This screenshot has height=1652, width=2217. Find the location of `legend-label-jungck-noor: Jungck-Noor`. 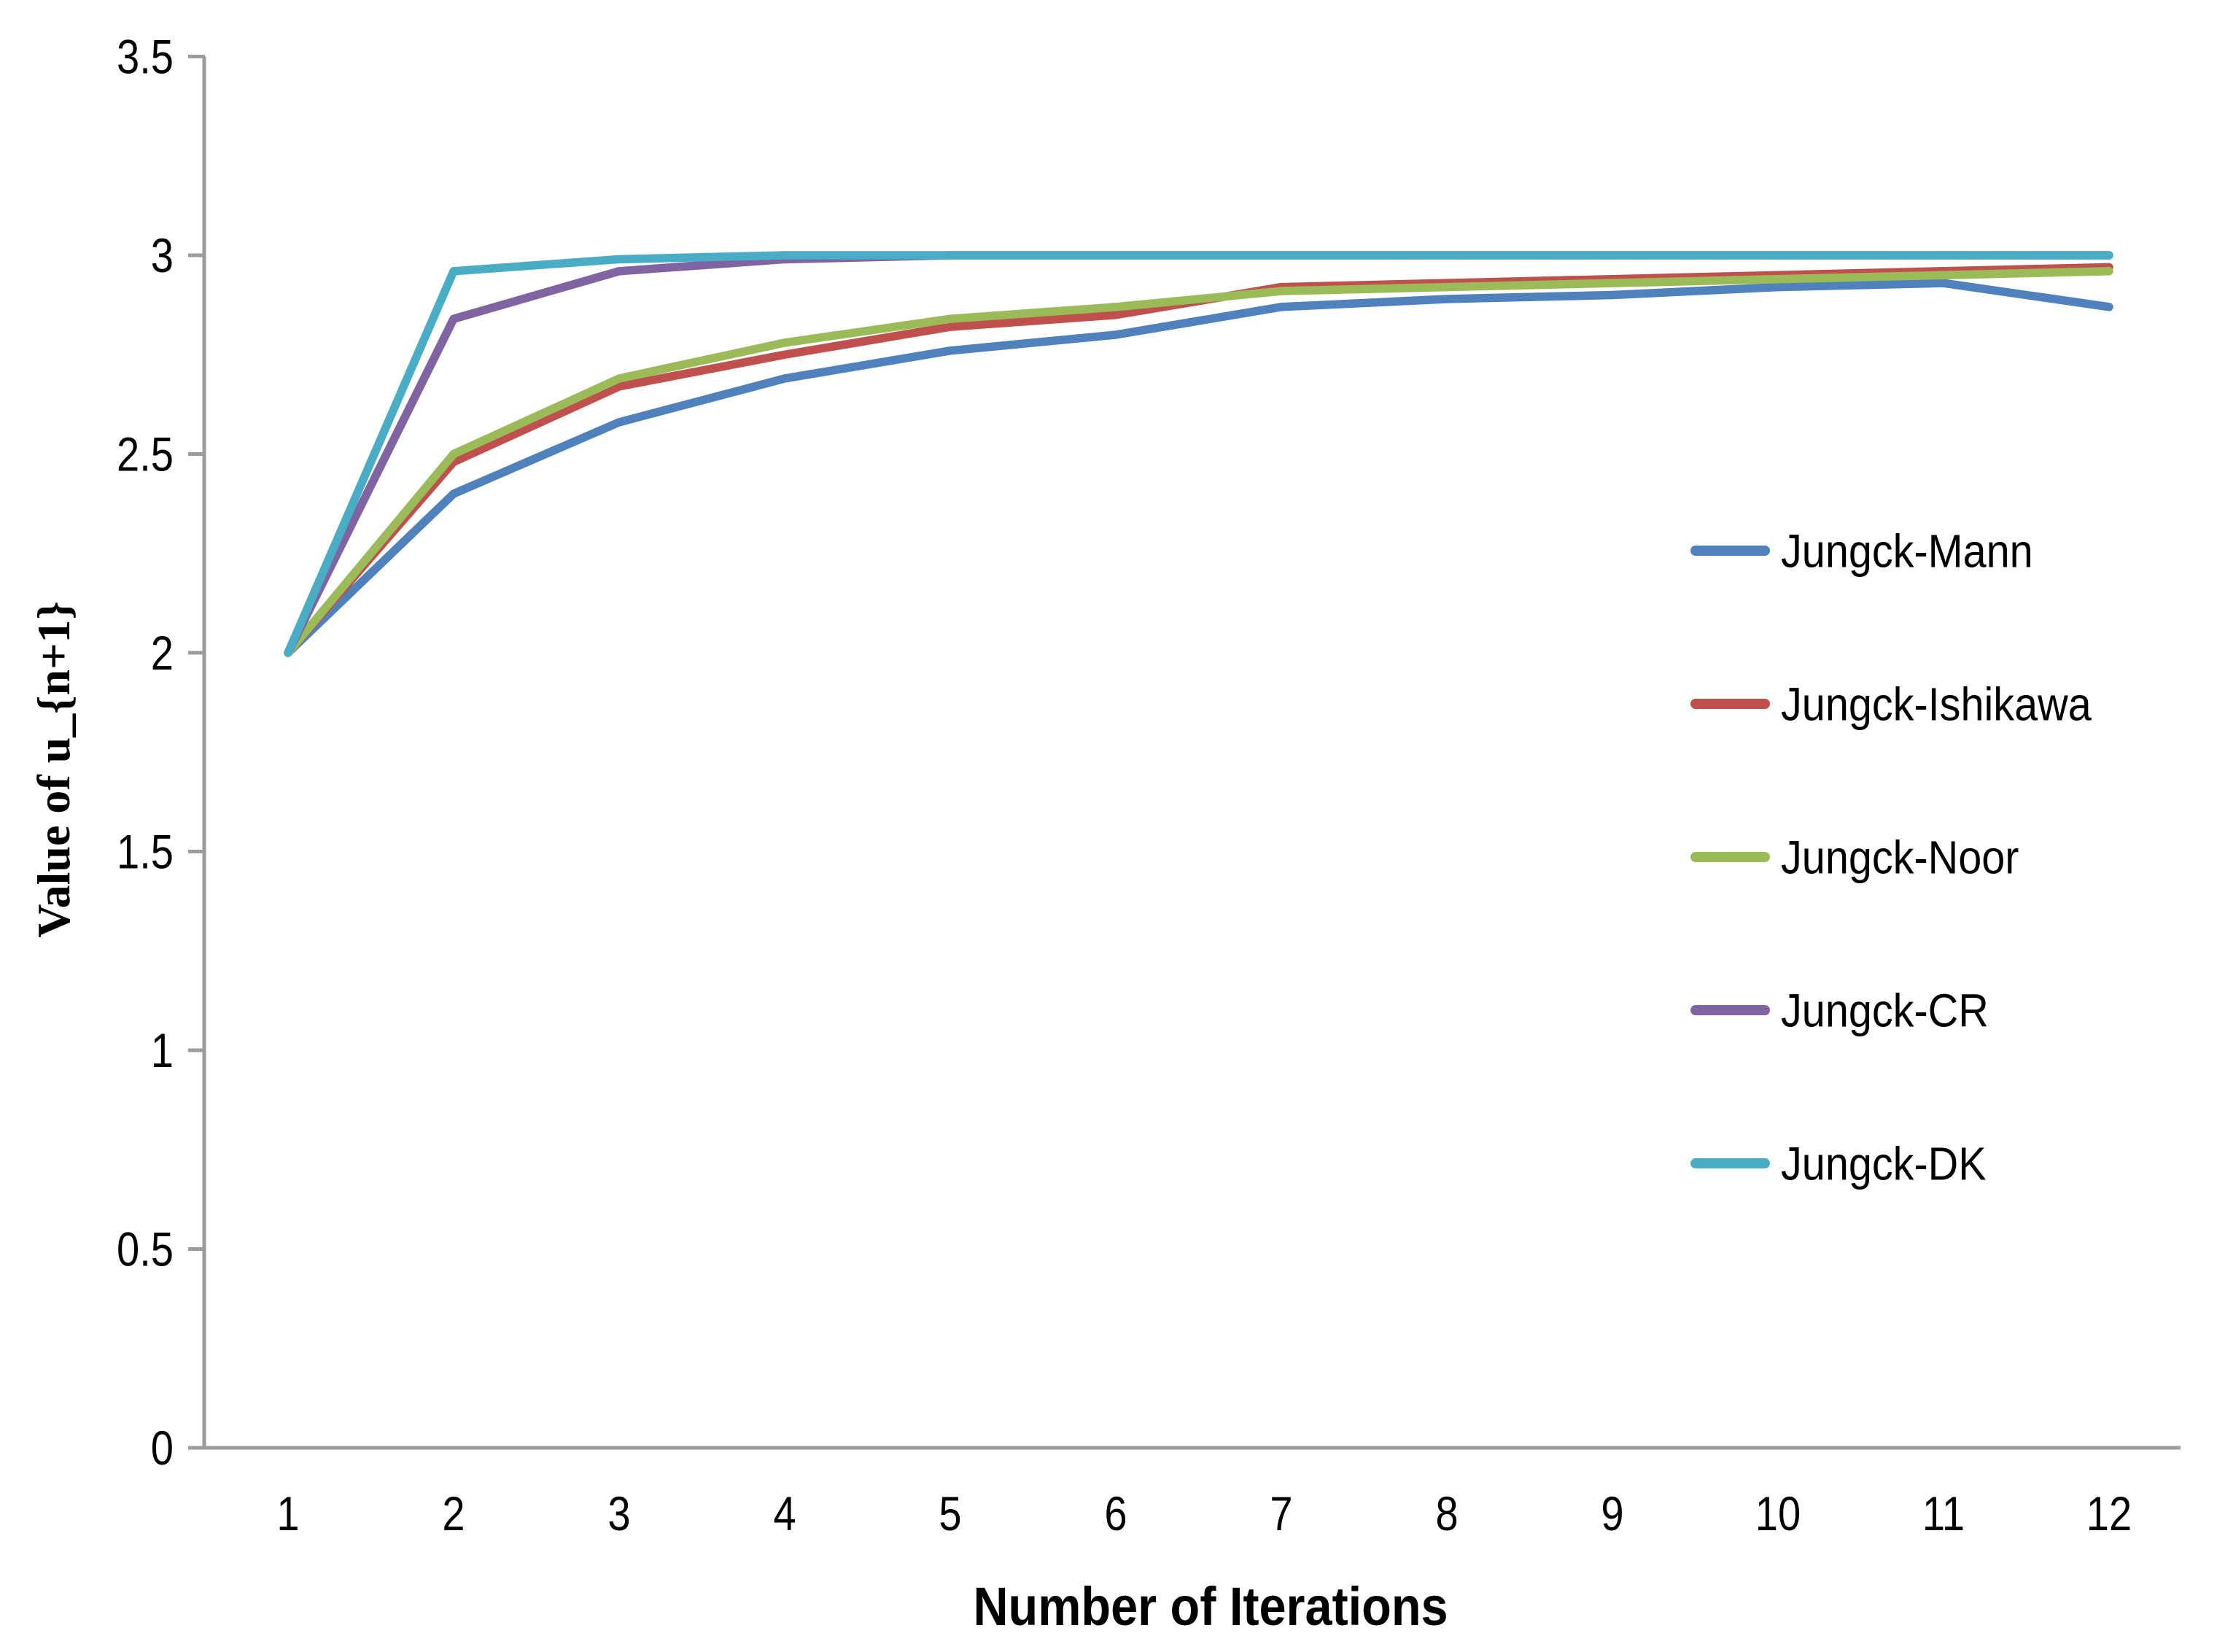

legend-label-jungck-noor: Jungck-Noor is located at coordinates (1900, 857).